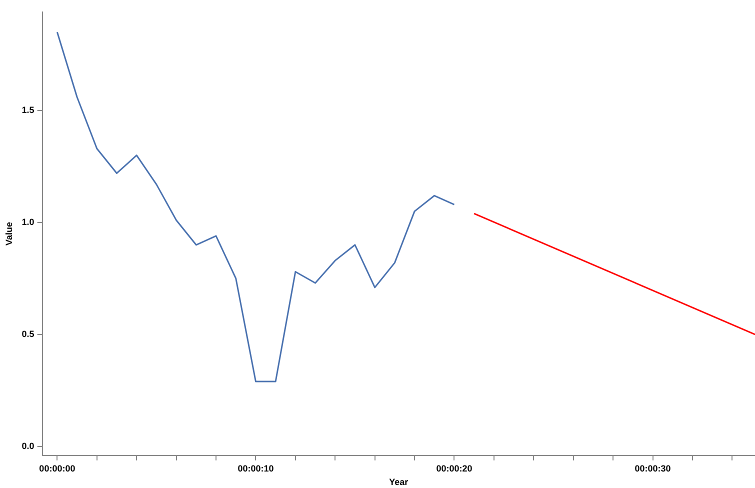 The width and height of the screenshot is (755, 488). Describe the element at coordinates (652, 468) in the screenshot. I see `x-tick-label: 00:00:30` at that location.